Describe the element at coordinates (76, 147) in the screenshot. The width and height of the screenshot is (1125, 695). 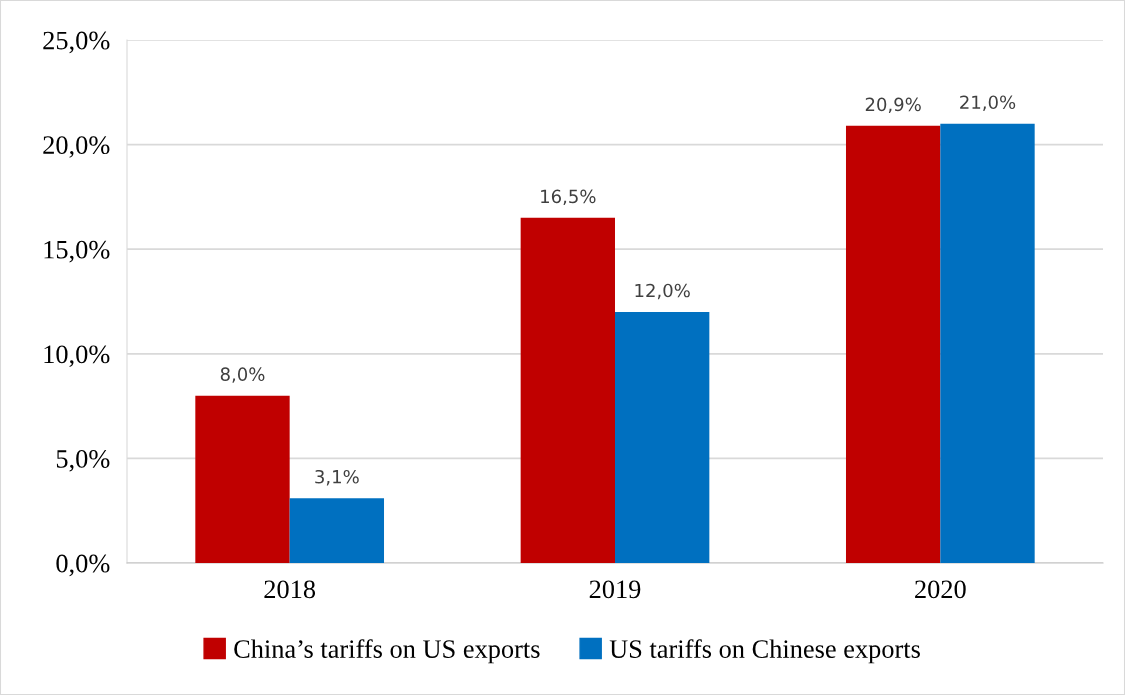
I see `y-tick-label: 20,0%` at that location.